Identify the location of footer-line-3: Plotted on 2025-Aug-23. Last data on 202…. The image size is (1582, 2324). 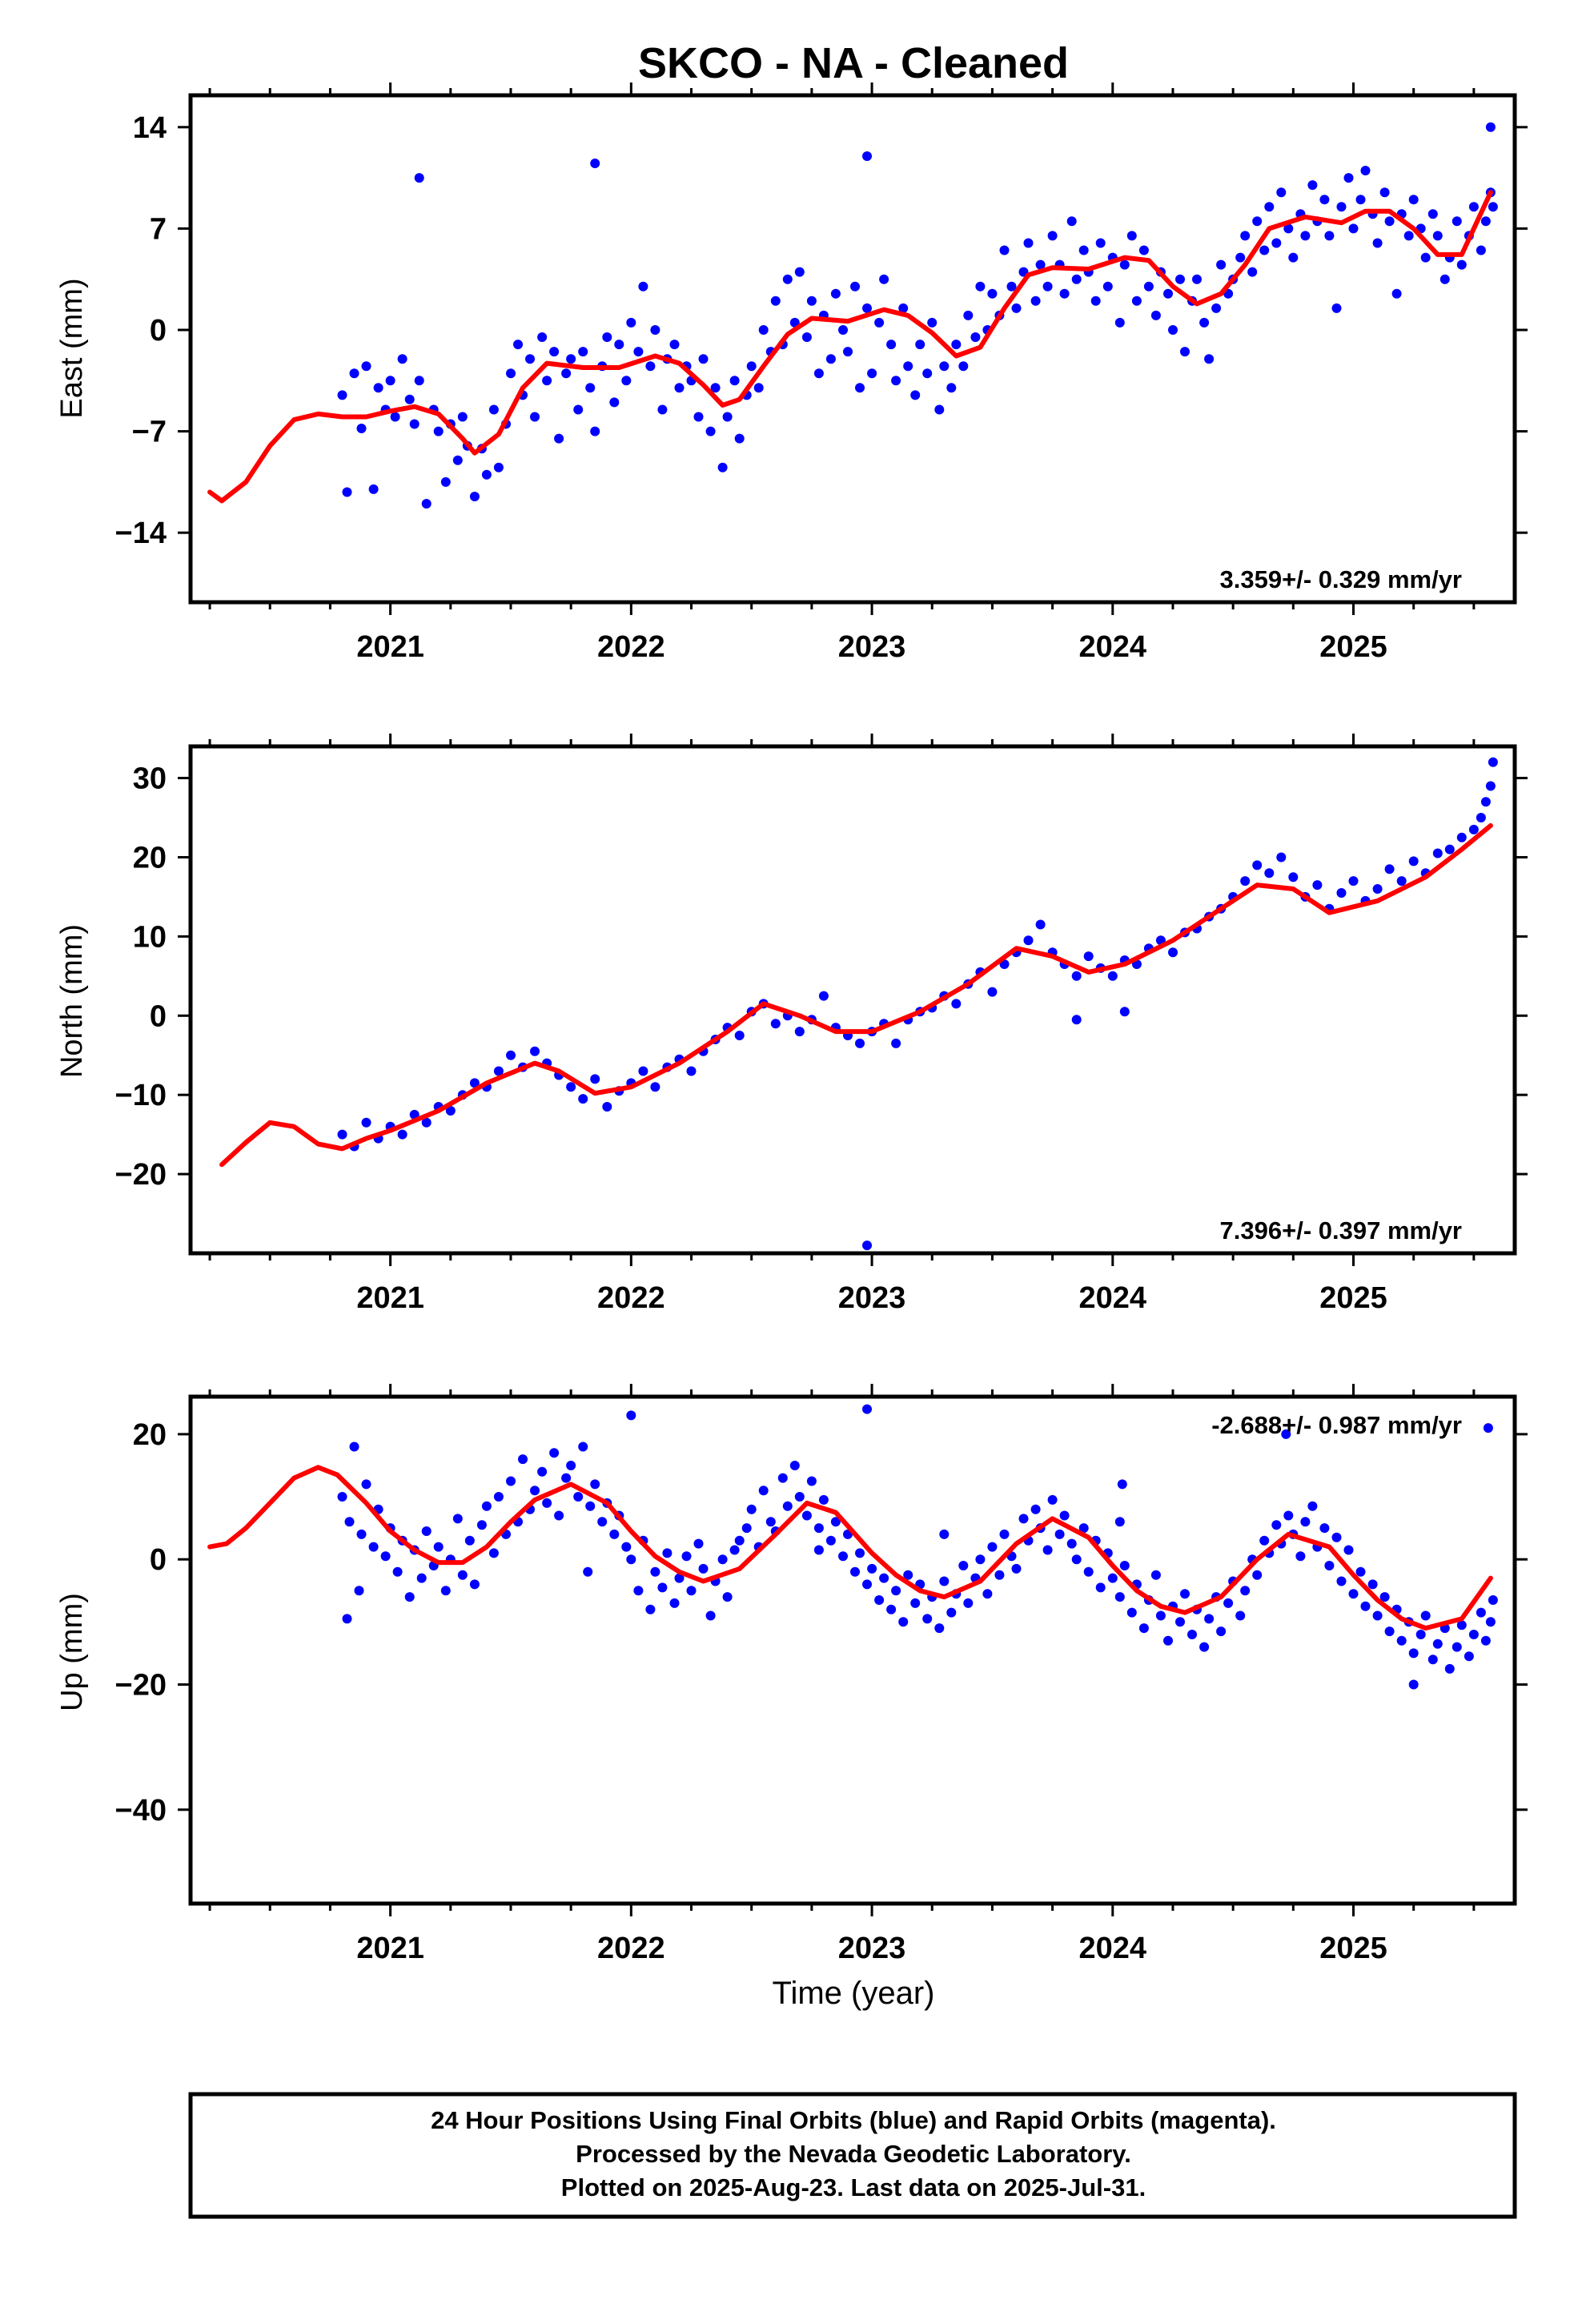
(853, 2187).